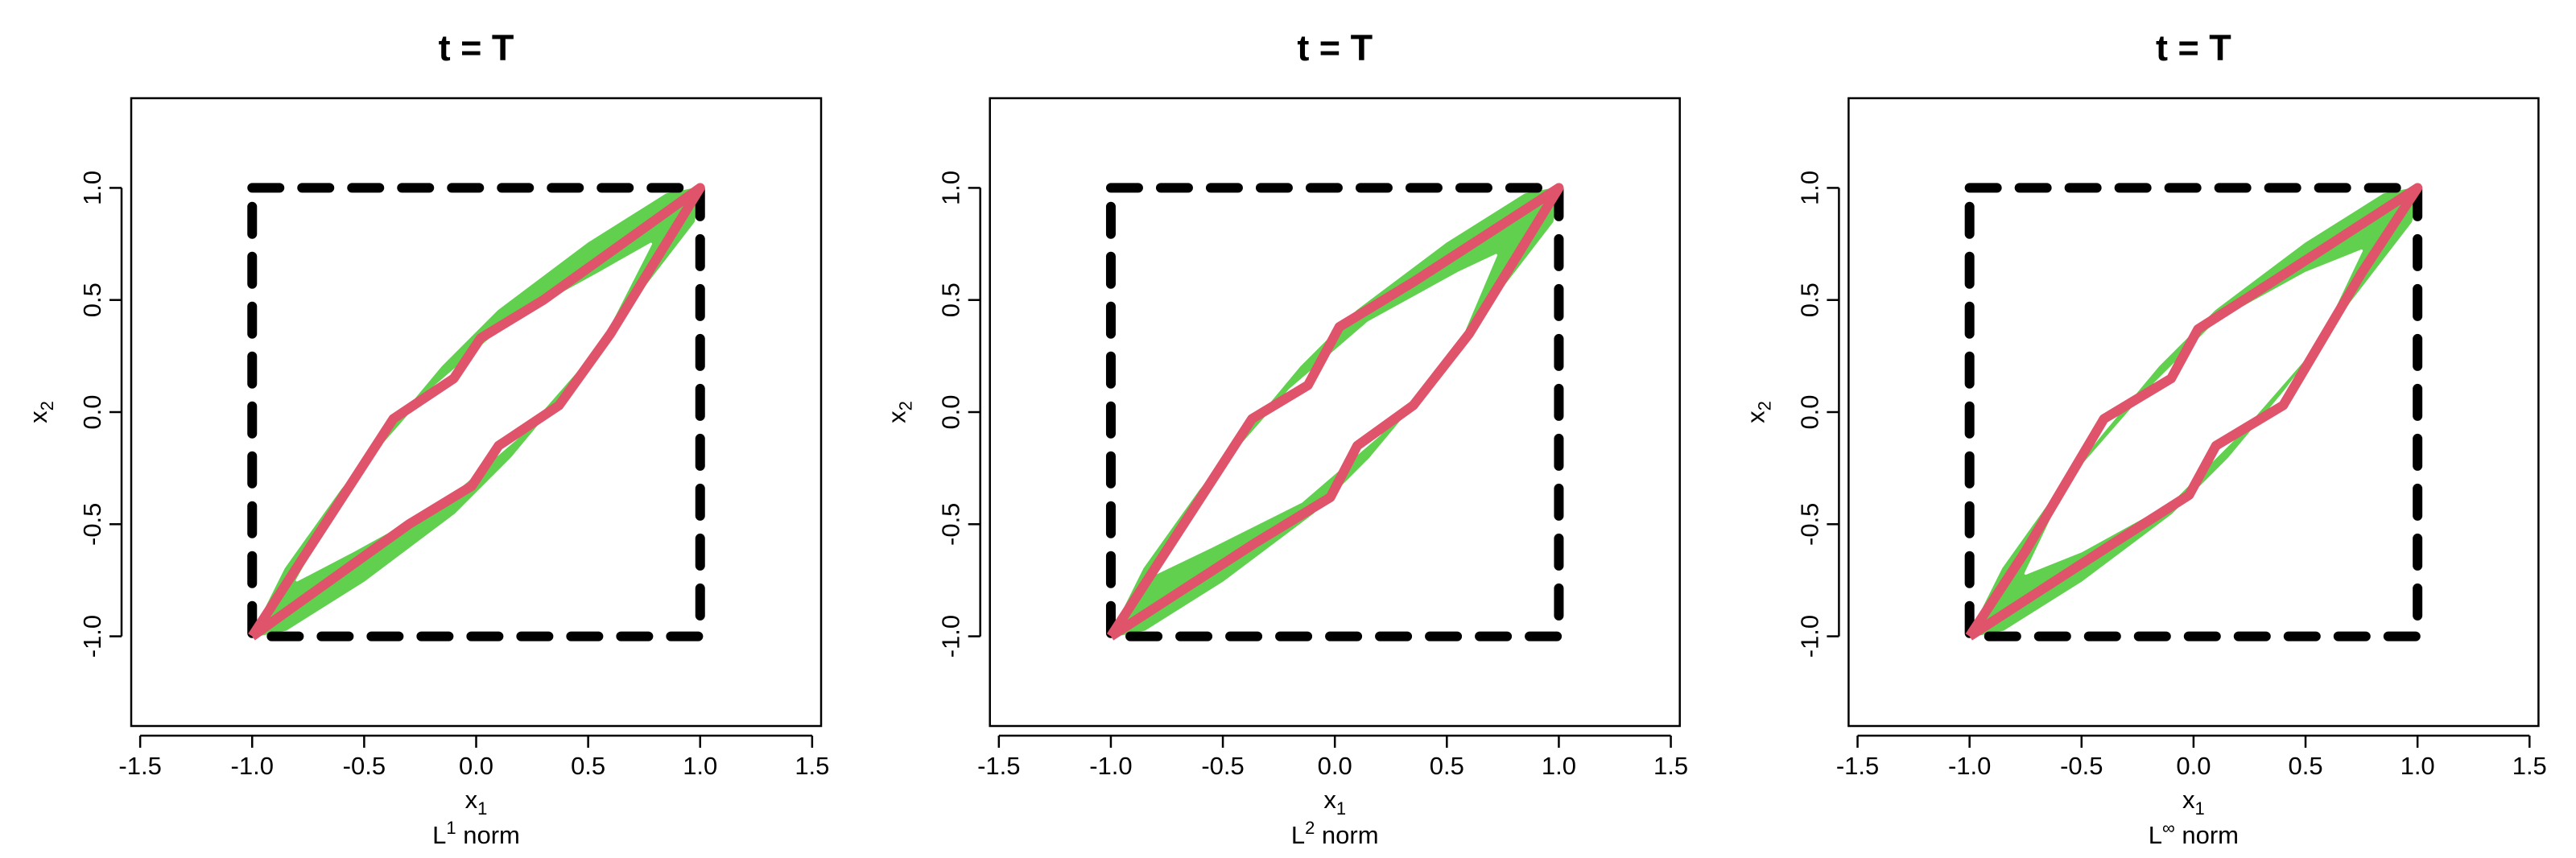 This screenshot has height=858, width=2576. What do you see at coordinates (1310, 828) in the screenshot?
I see `caption-sup: 2` at bounding box center [1310, 828].